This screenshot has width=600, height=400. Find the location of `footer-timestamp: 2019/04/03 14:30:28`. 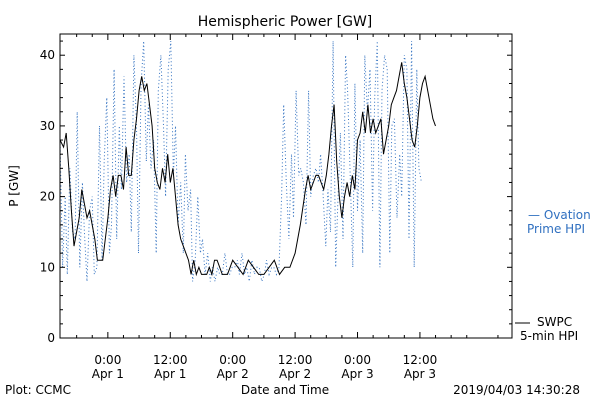

footer-timestamp: 2019/04/03 14:30:28 is located at coordinates (516, 390).